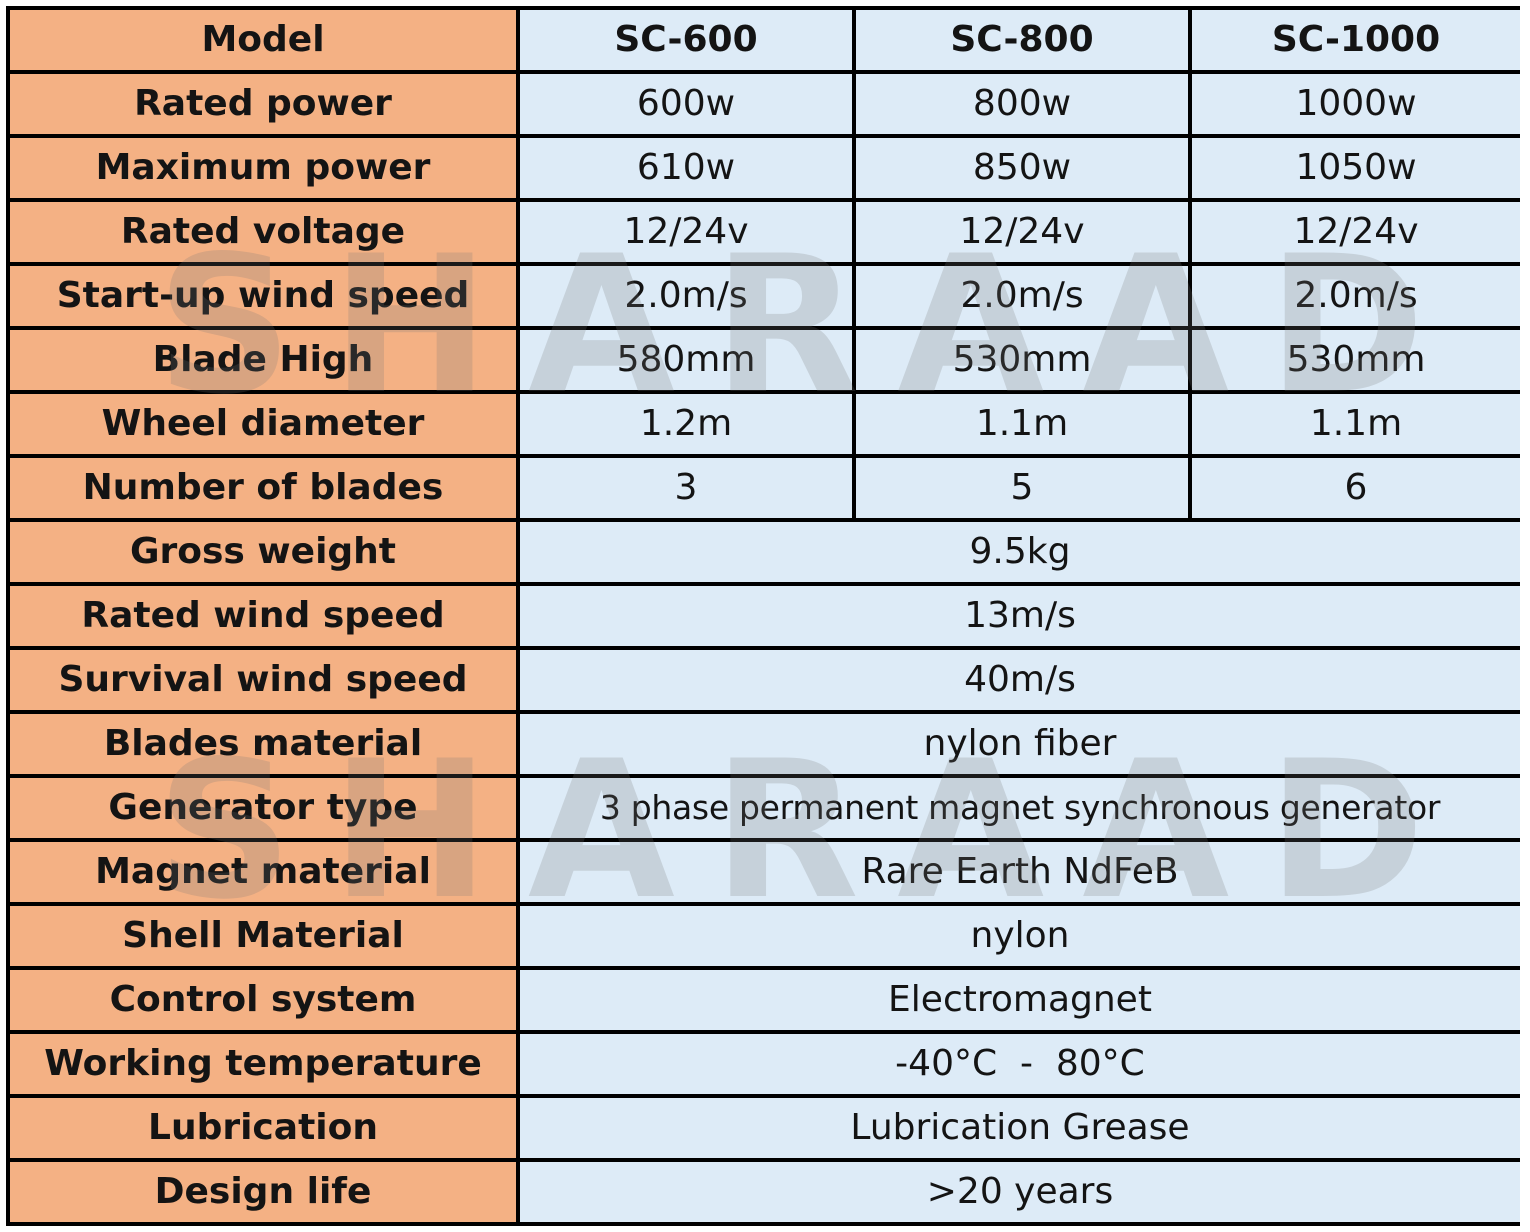  What do you see at coordinates (1020, 680) in the screenshot?
I see `shared-value-cell: 40m/s` at bounding box center [1020, 680].